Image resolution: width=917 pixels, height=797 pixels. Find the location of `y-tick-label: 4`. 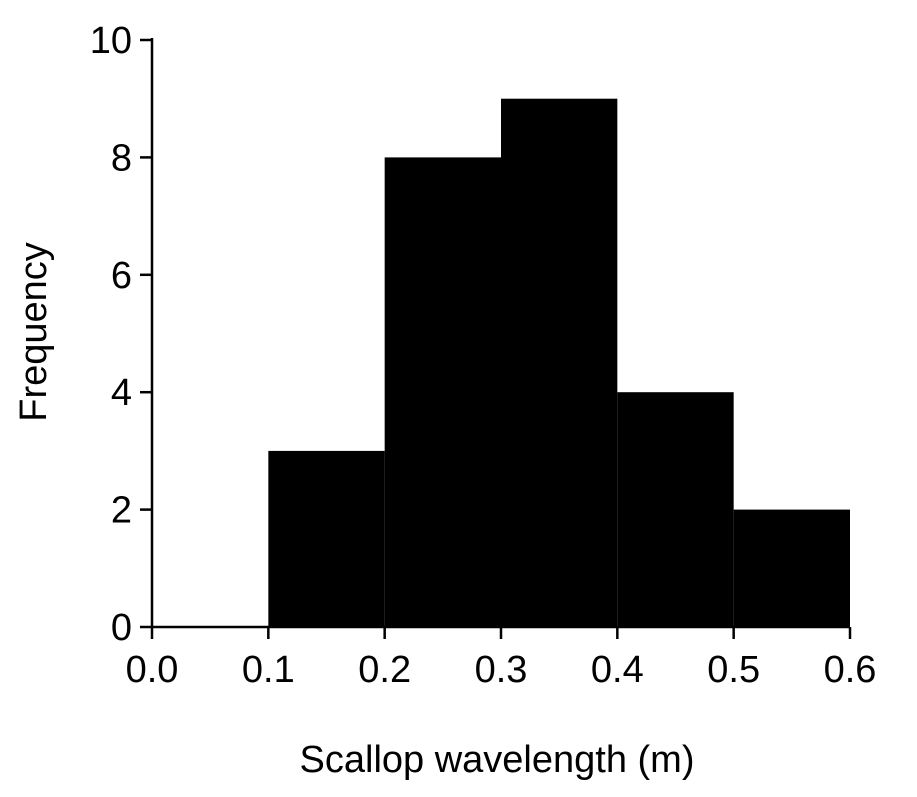

y-tick-label: 4 is located at coordinates (121, 393).